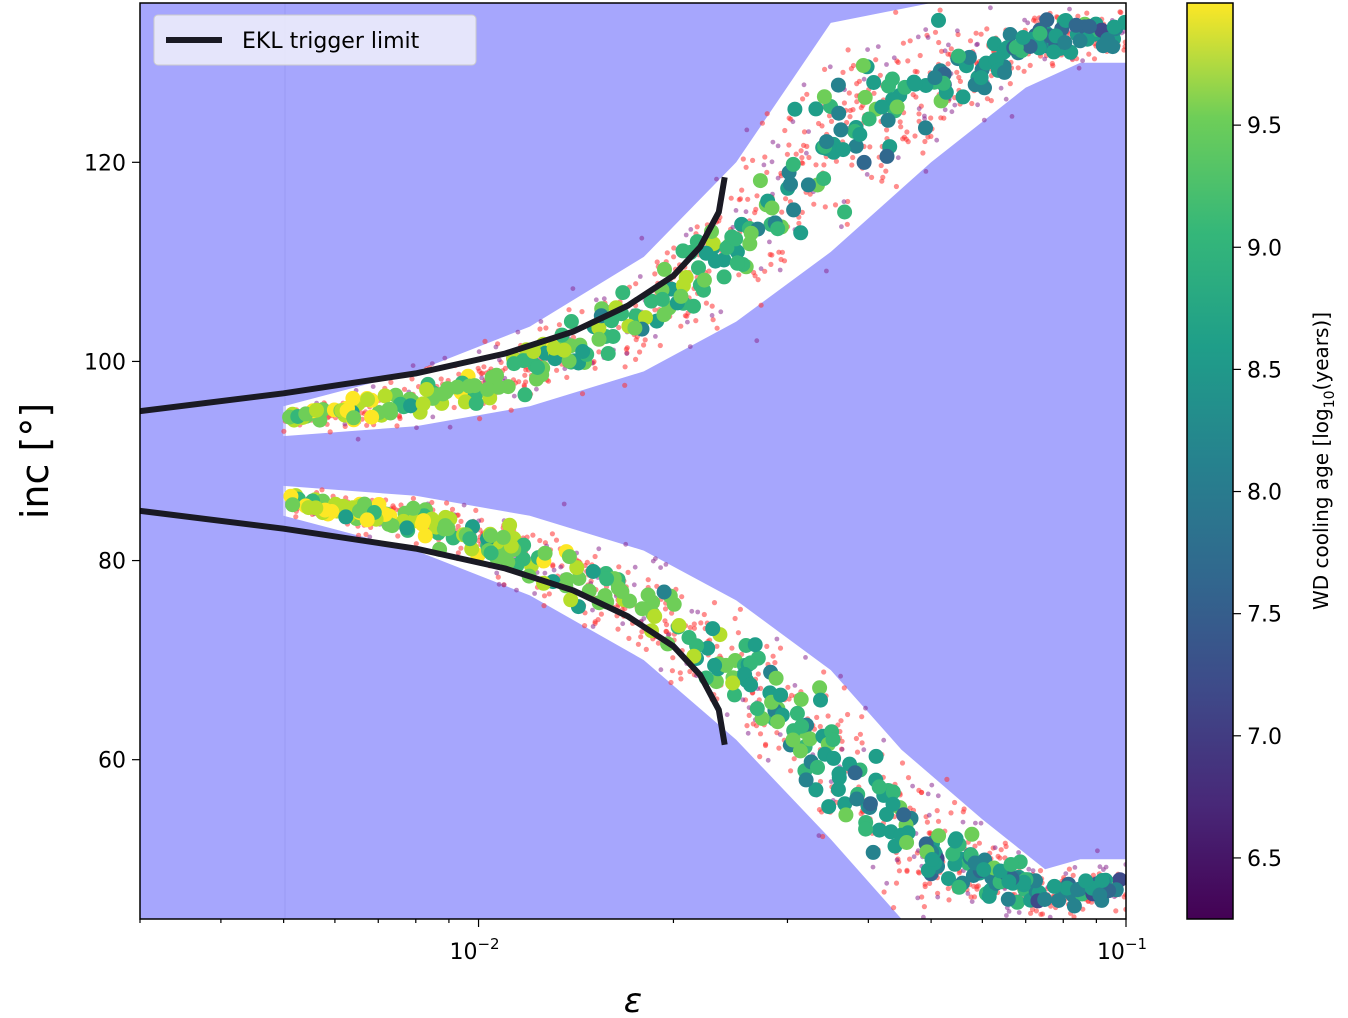 This screenshot has height=1018, width=1348. I want to click on y-tick-label: 120, so click(105, 163).